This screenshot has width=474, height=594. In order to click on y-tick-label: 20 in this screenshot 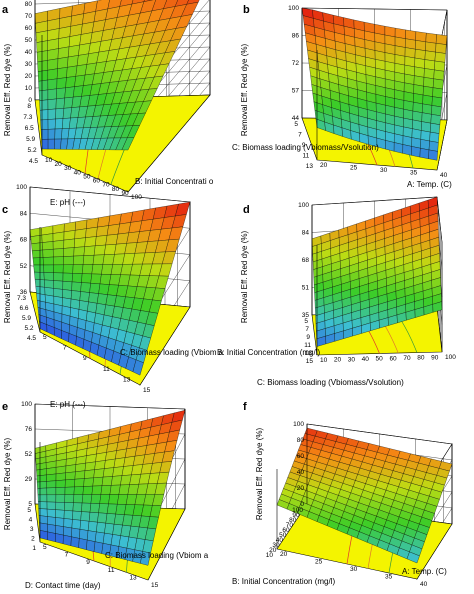, I will do `click(59, 164)`.